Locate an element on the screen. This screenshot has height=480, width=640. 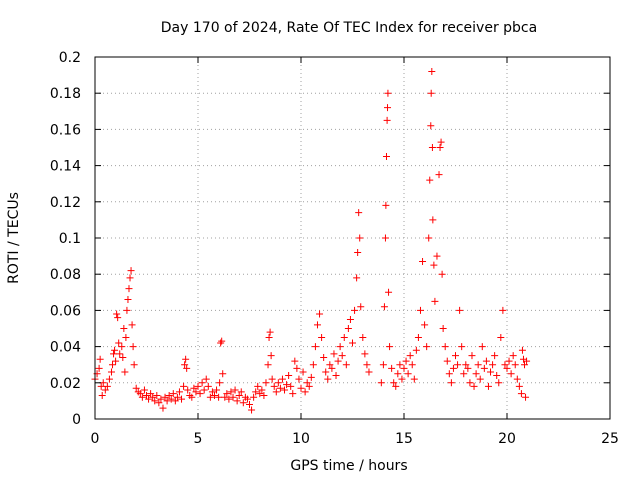
y-axis-label: ROTI / TECUs is located at coordinates (14, 238).